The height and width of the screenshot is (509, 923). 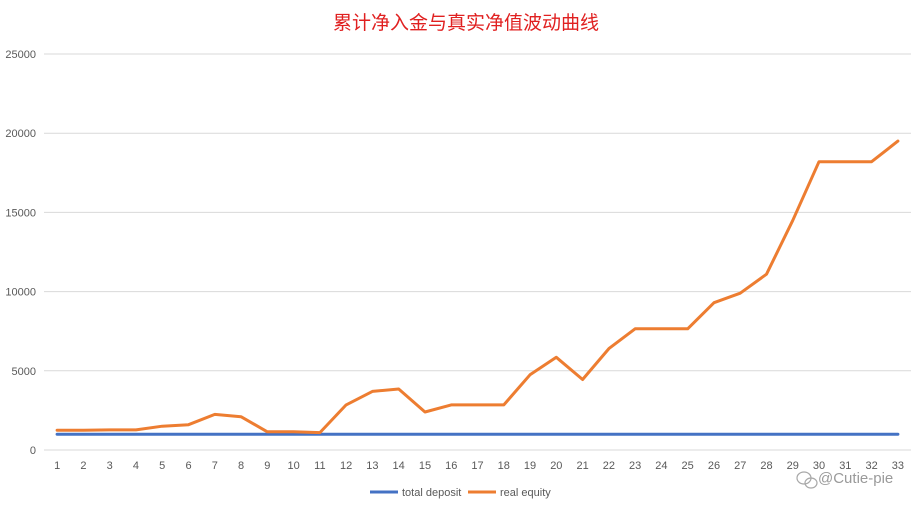 I want to click on legend-label: real equity, so click(x=525, y=493).